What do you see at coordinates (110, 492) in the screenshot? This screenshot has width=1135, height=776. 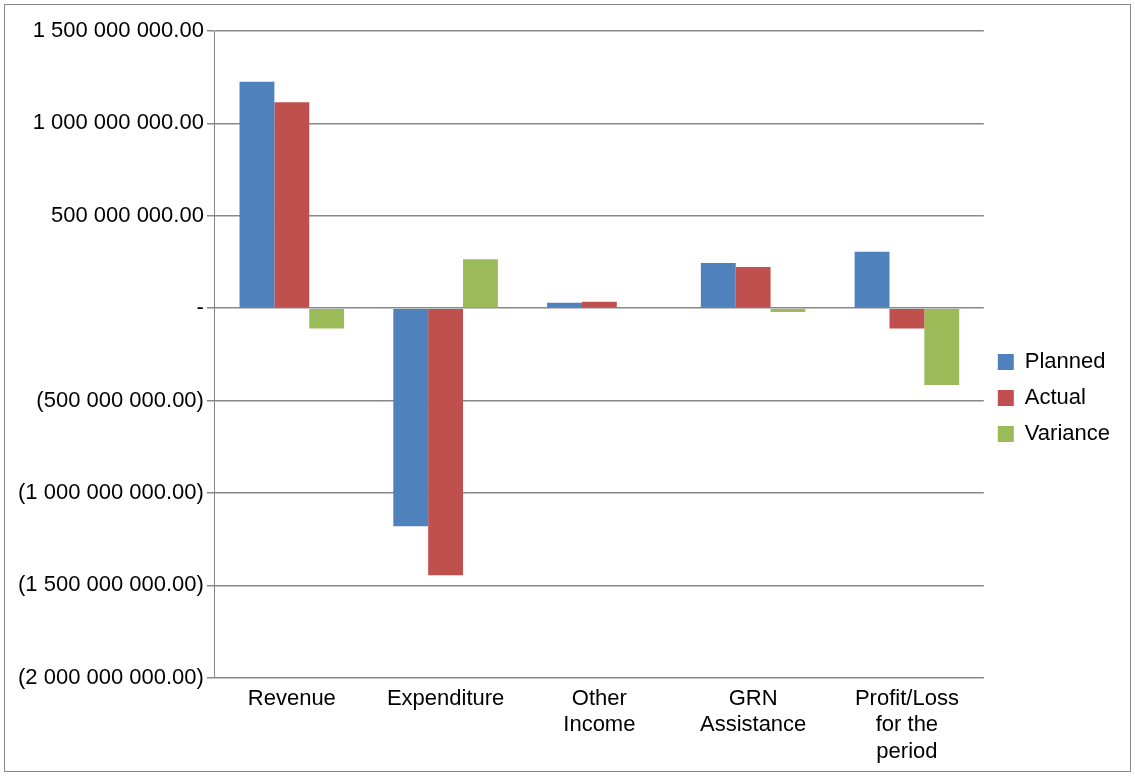 I see `y-tick-label: (1 000 000 000.00)` at bounding box center [110, 492].